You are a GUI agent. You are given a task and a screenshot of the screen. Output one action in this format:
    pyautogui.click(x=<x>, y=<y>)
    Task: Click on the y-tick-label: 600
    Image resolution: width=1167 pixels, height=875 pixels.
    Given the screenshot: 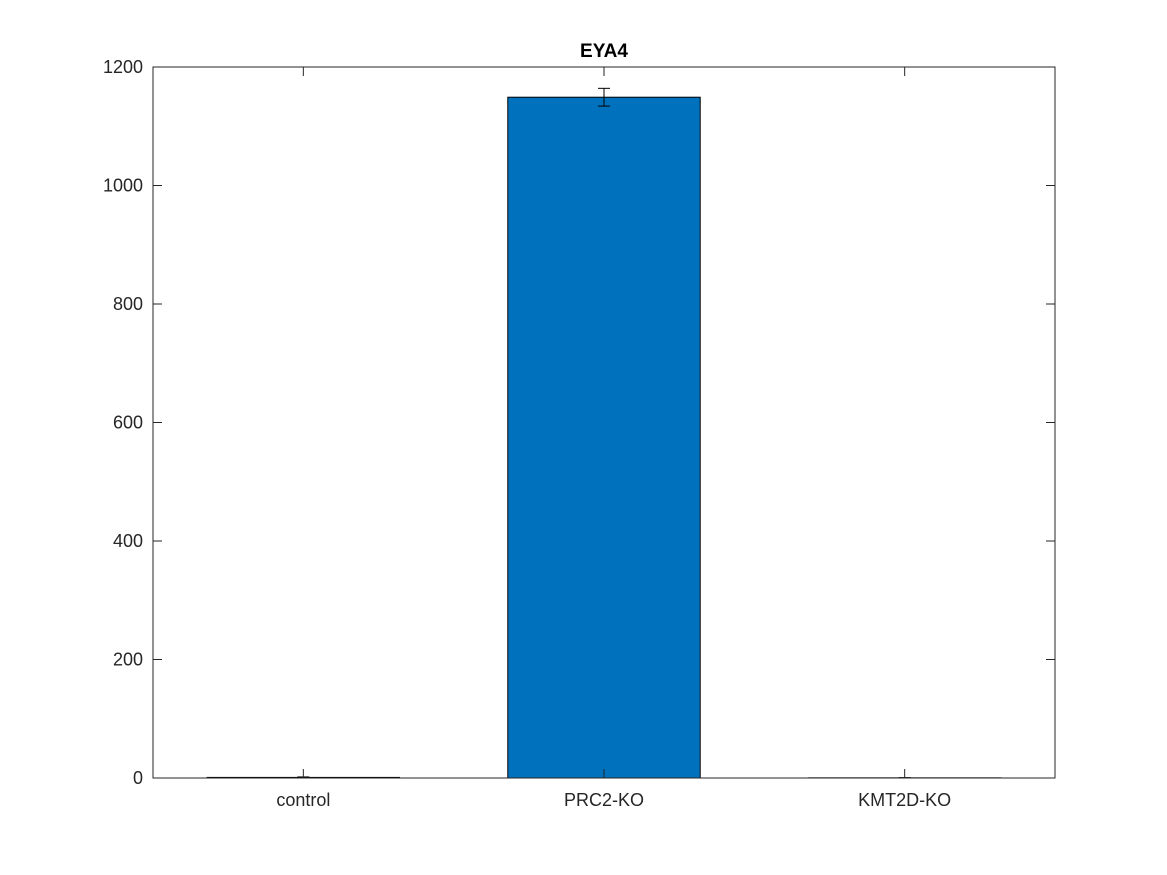 What is the action you would take?
    pyautogui.click(x=128, y=423)
    